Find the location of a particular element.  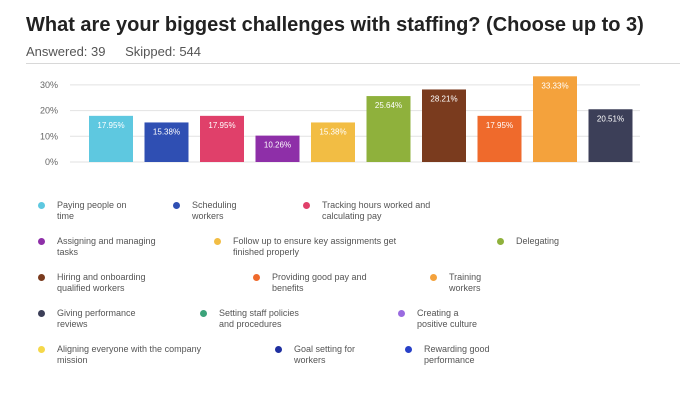

bar-value-label: 33.33% is located at coordinates (554, 85).